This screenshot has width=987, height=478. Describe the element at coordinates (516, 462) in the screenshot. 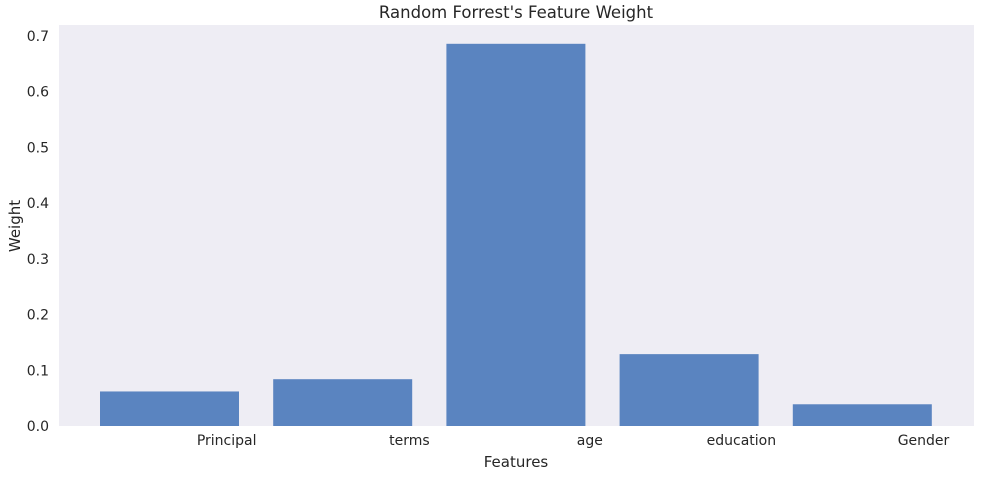

I see `x-axis-label: Features` at that location.